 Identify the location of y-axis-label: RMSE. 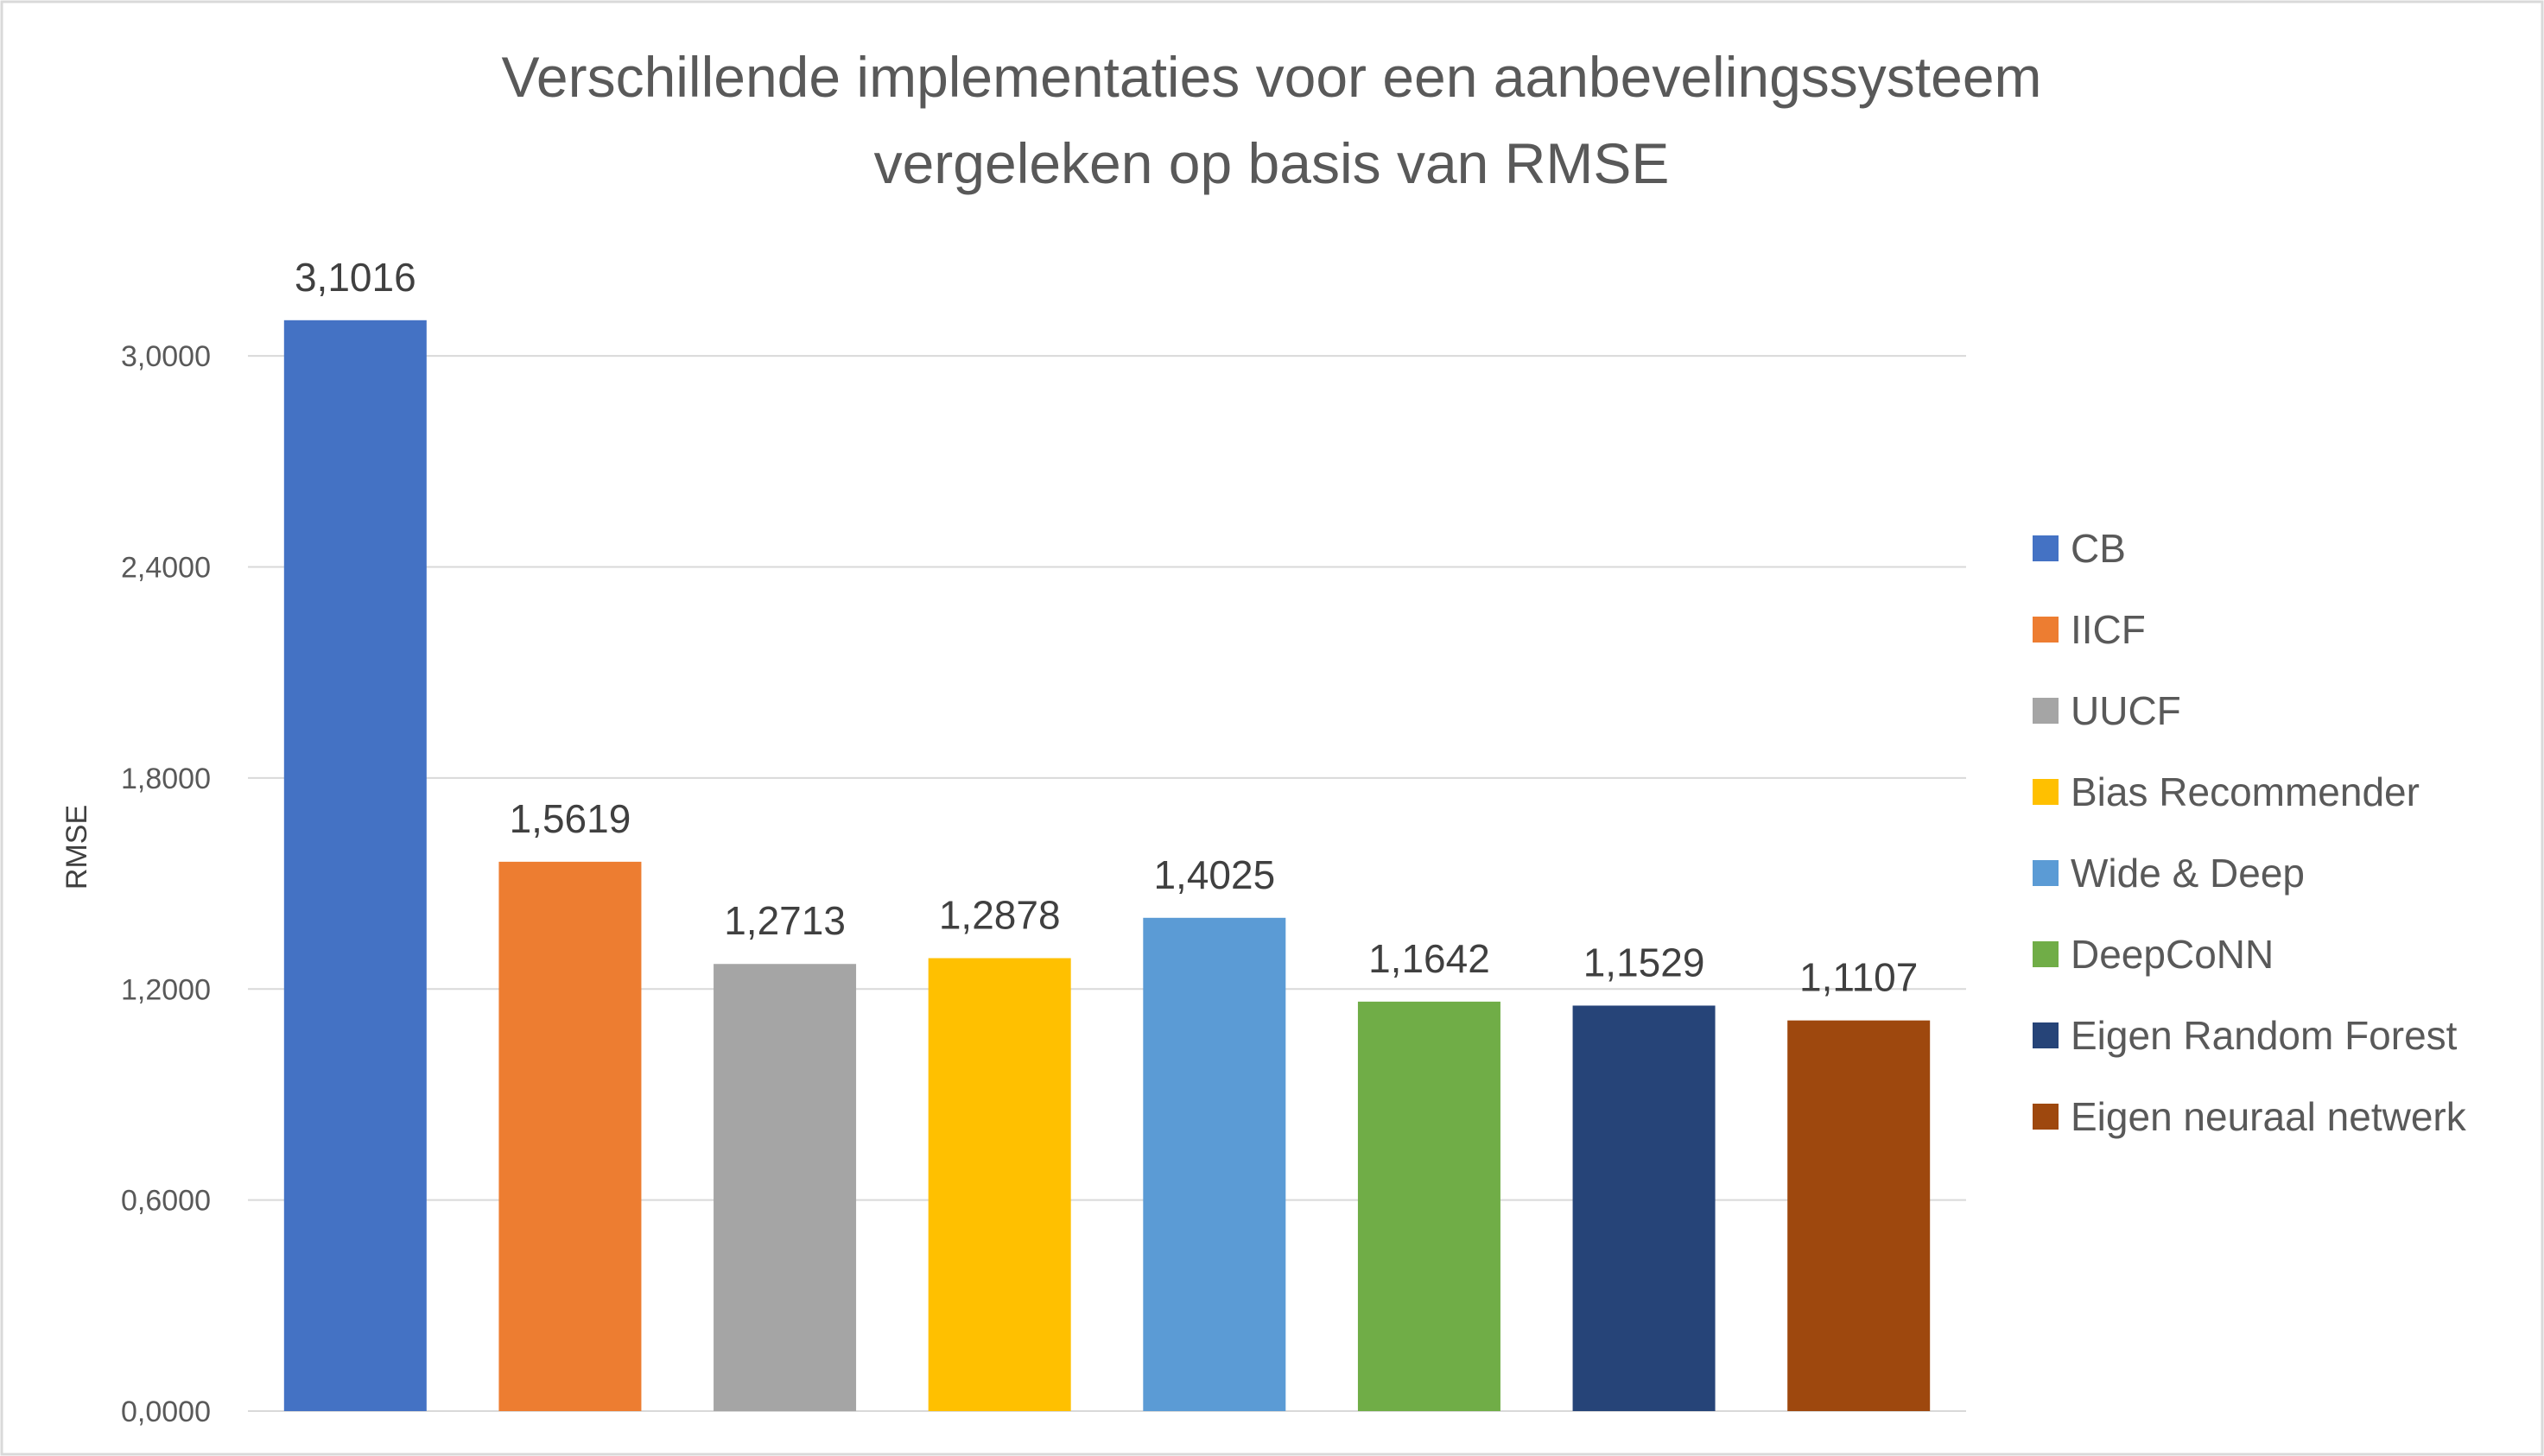
(76, 847).